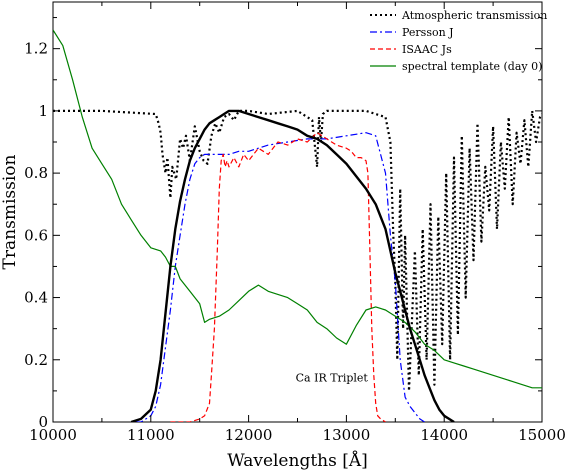 The image size is (566, 471). I want to click on x-tick-label: 11000, so click(151, 435).